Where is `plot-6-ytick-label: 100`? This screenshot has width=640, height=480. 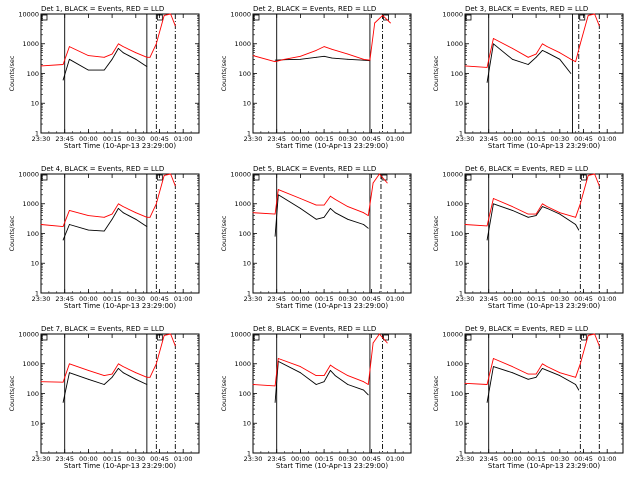
plot-6-ytick-label: 100 is located at coordinates (457, 234).